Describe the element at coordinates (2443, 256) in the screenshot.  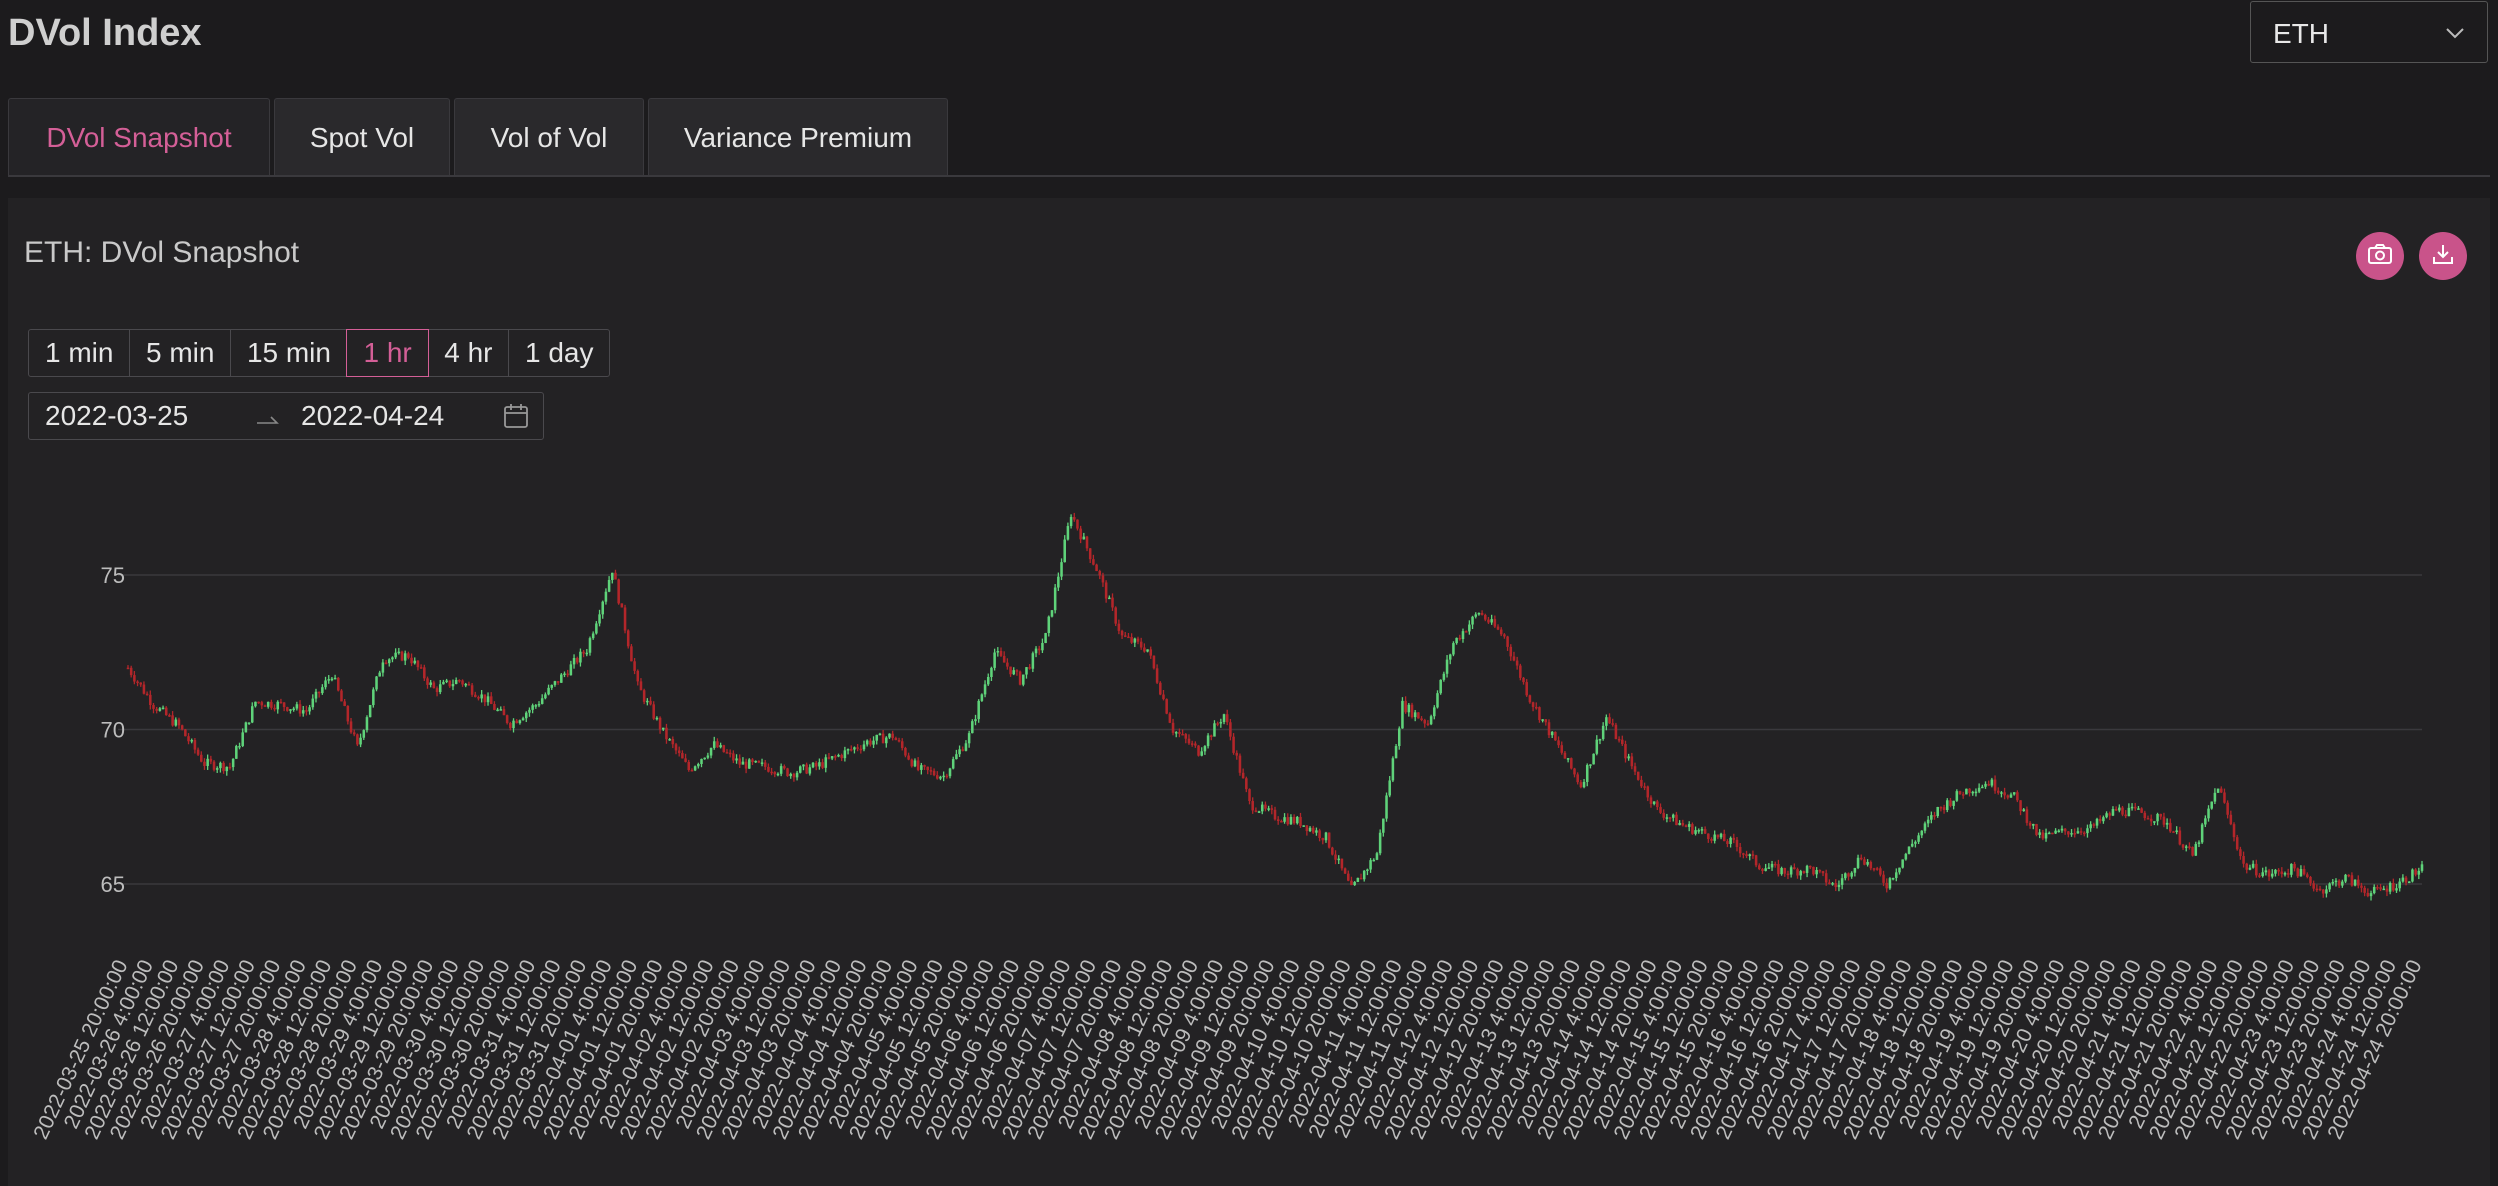
I see `download-button` at that location.